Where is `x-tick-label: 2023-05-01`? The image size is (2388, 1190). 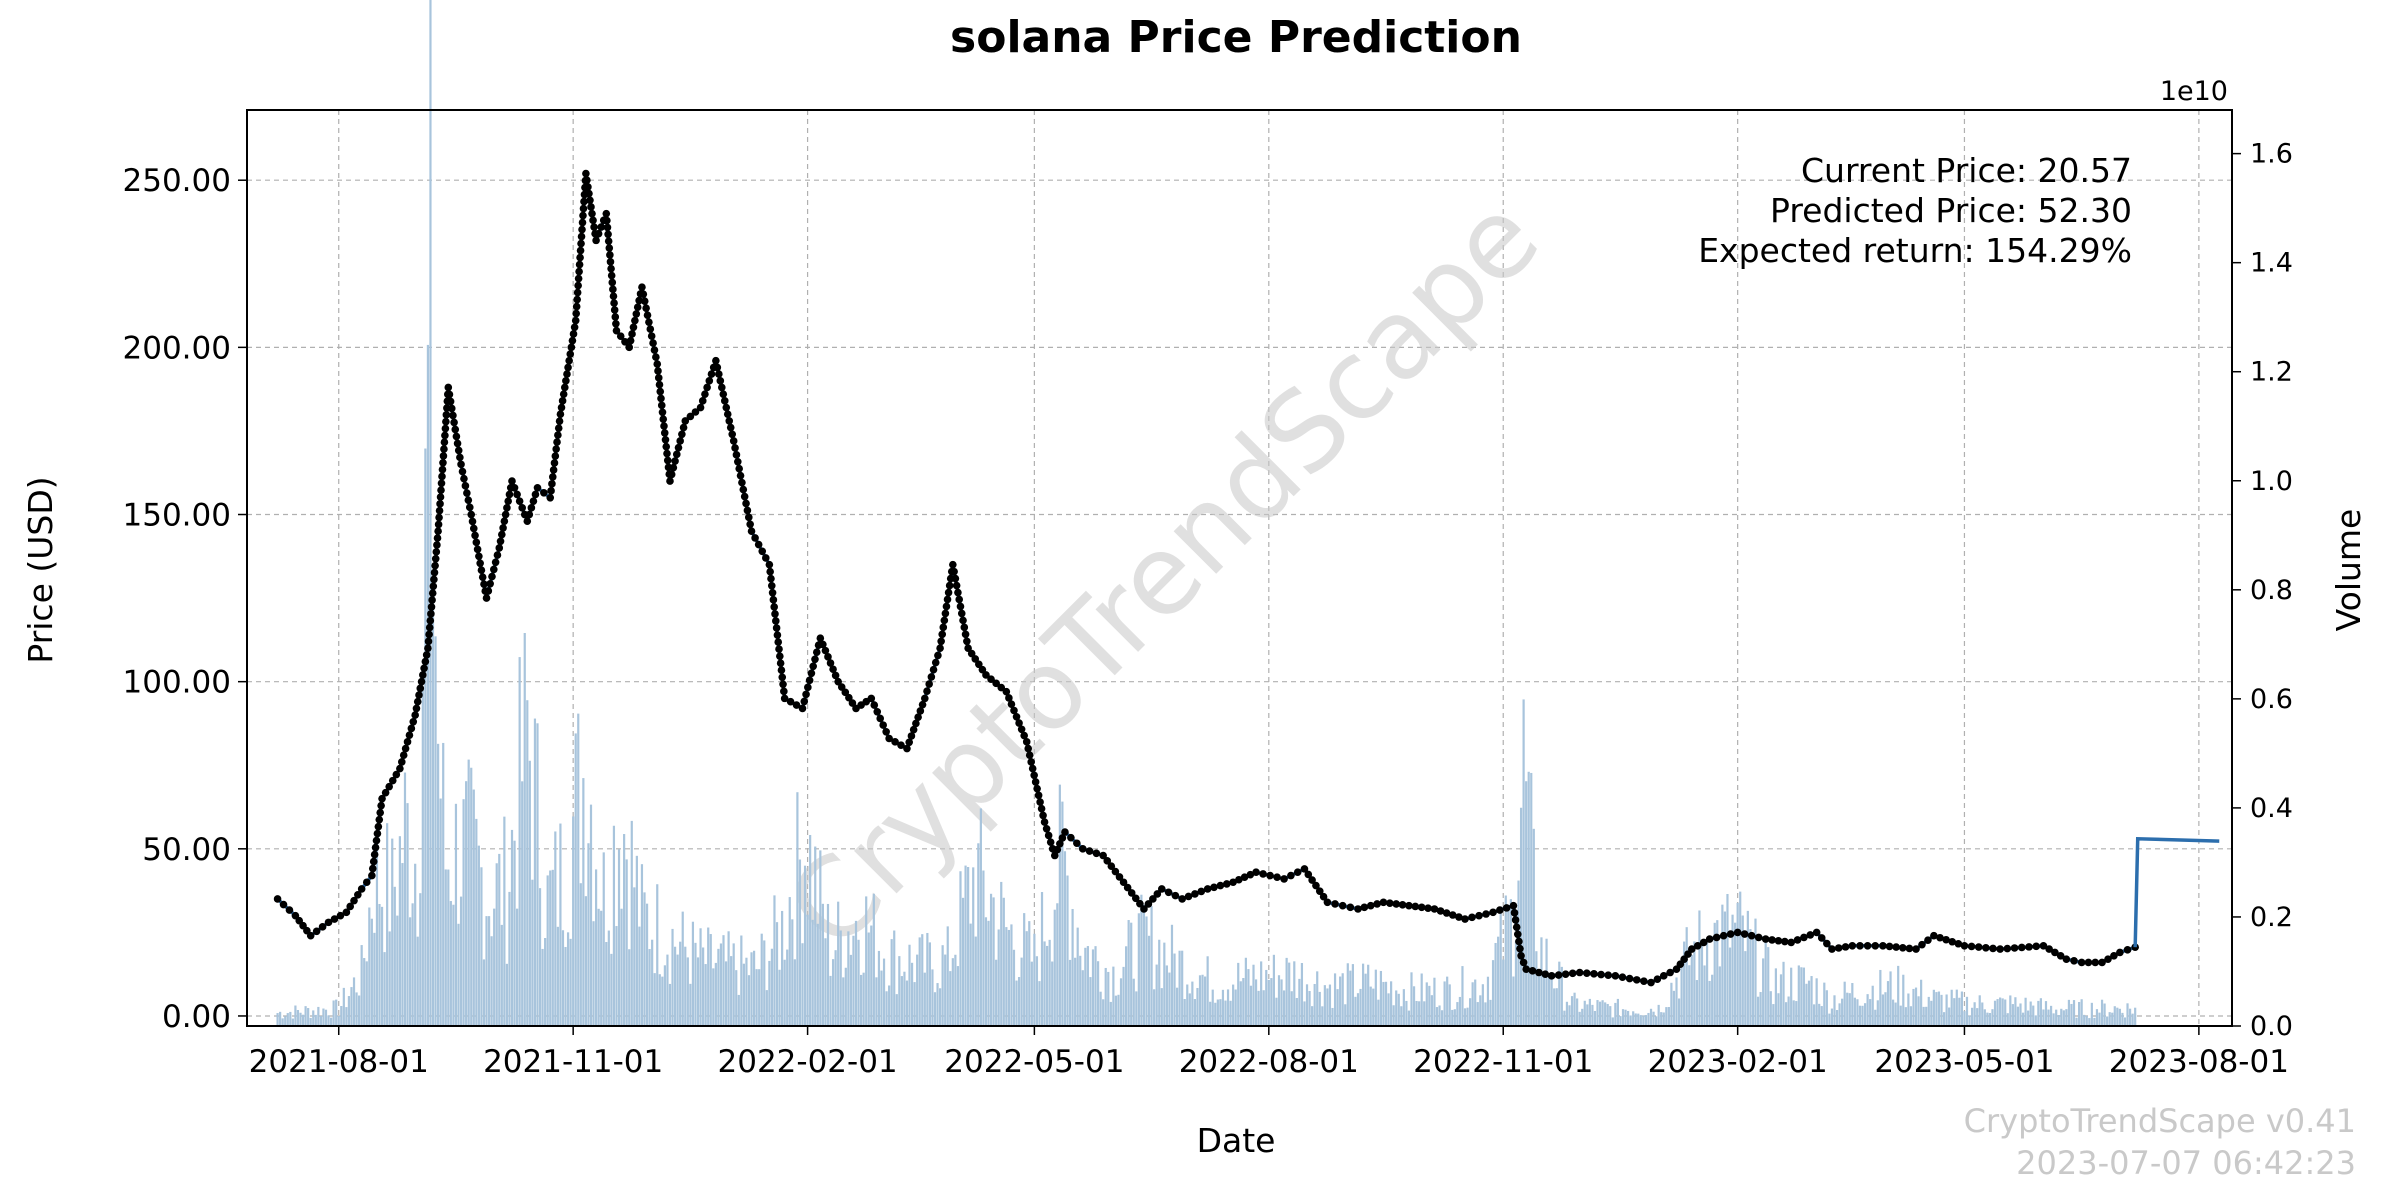 x-tick-label: 2023-05-01 is located at coordinates (1964, 1062).